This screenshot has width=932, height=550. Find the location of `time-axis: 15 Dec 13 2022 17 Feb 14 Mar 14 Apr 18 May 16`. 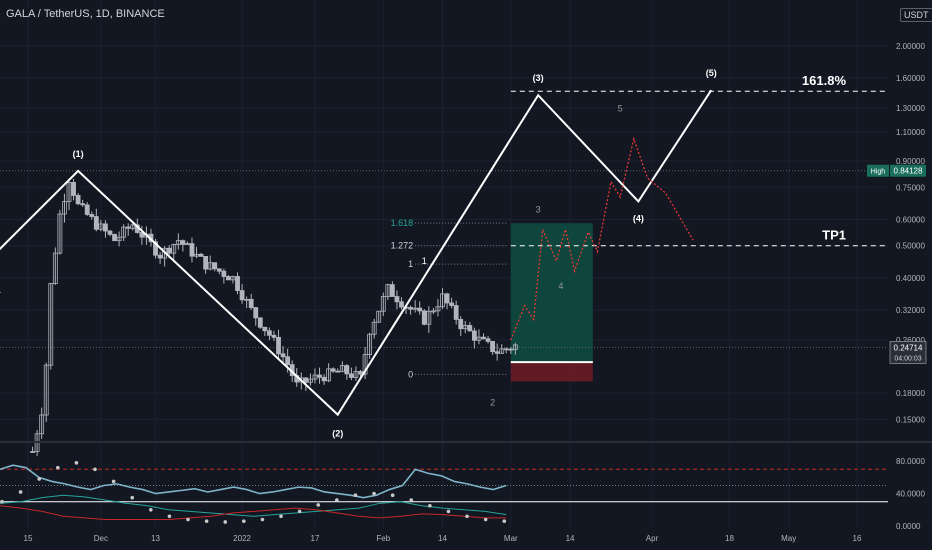

time-axis: 15 Dec 13 2022 17 Feb 14 Mar 14 Apr 18 May 16 is located at coordinates (443, 538).